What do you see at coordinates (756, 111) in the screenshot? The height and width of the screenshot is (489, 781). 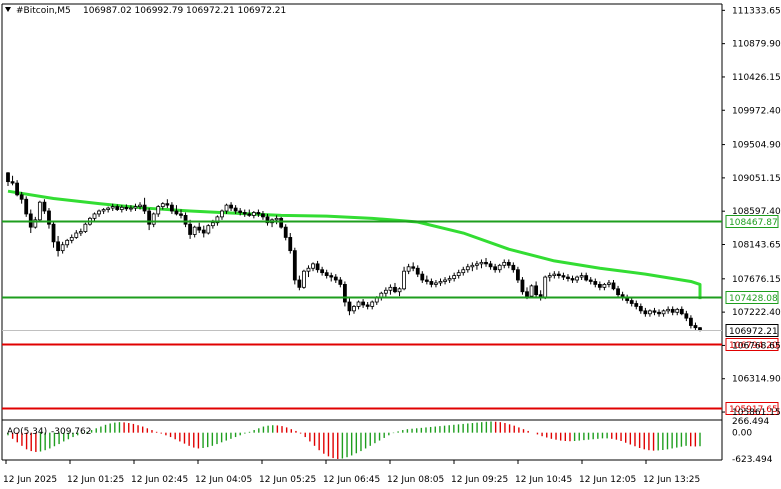 I see `price-axis-label: 109972.40` at bounding box center [756, 111].